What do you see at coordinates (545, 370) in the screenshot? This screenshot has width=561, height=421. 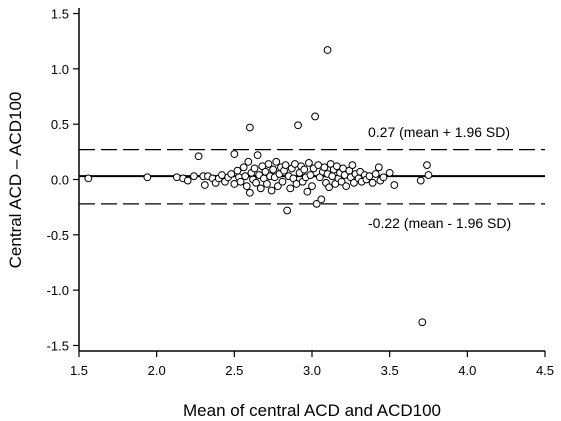 I see `x-tick-label: 4.5` at bounding box center [545, 370].